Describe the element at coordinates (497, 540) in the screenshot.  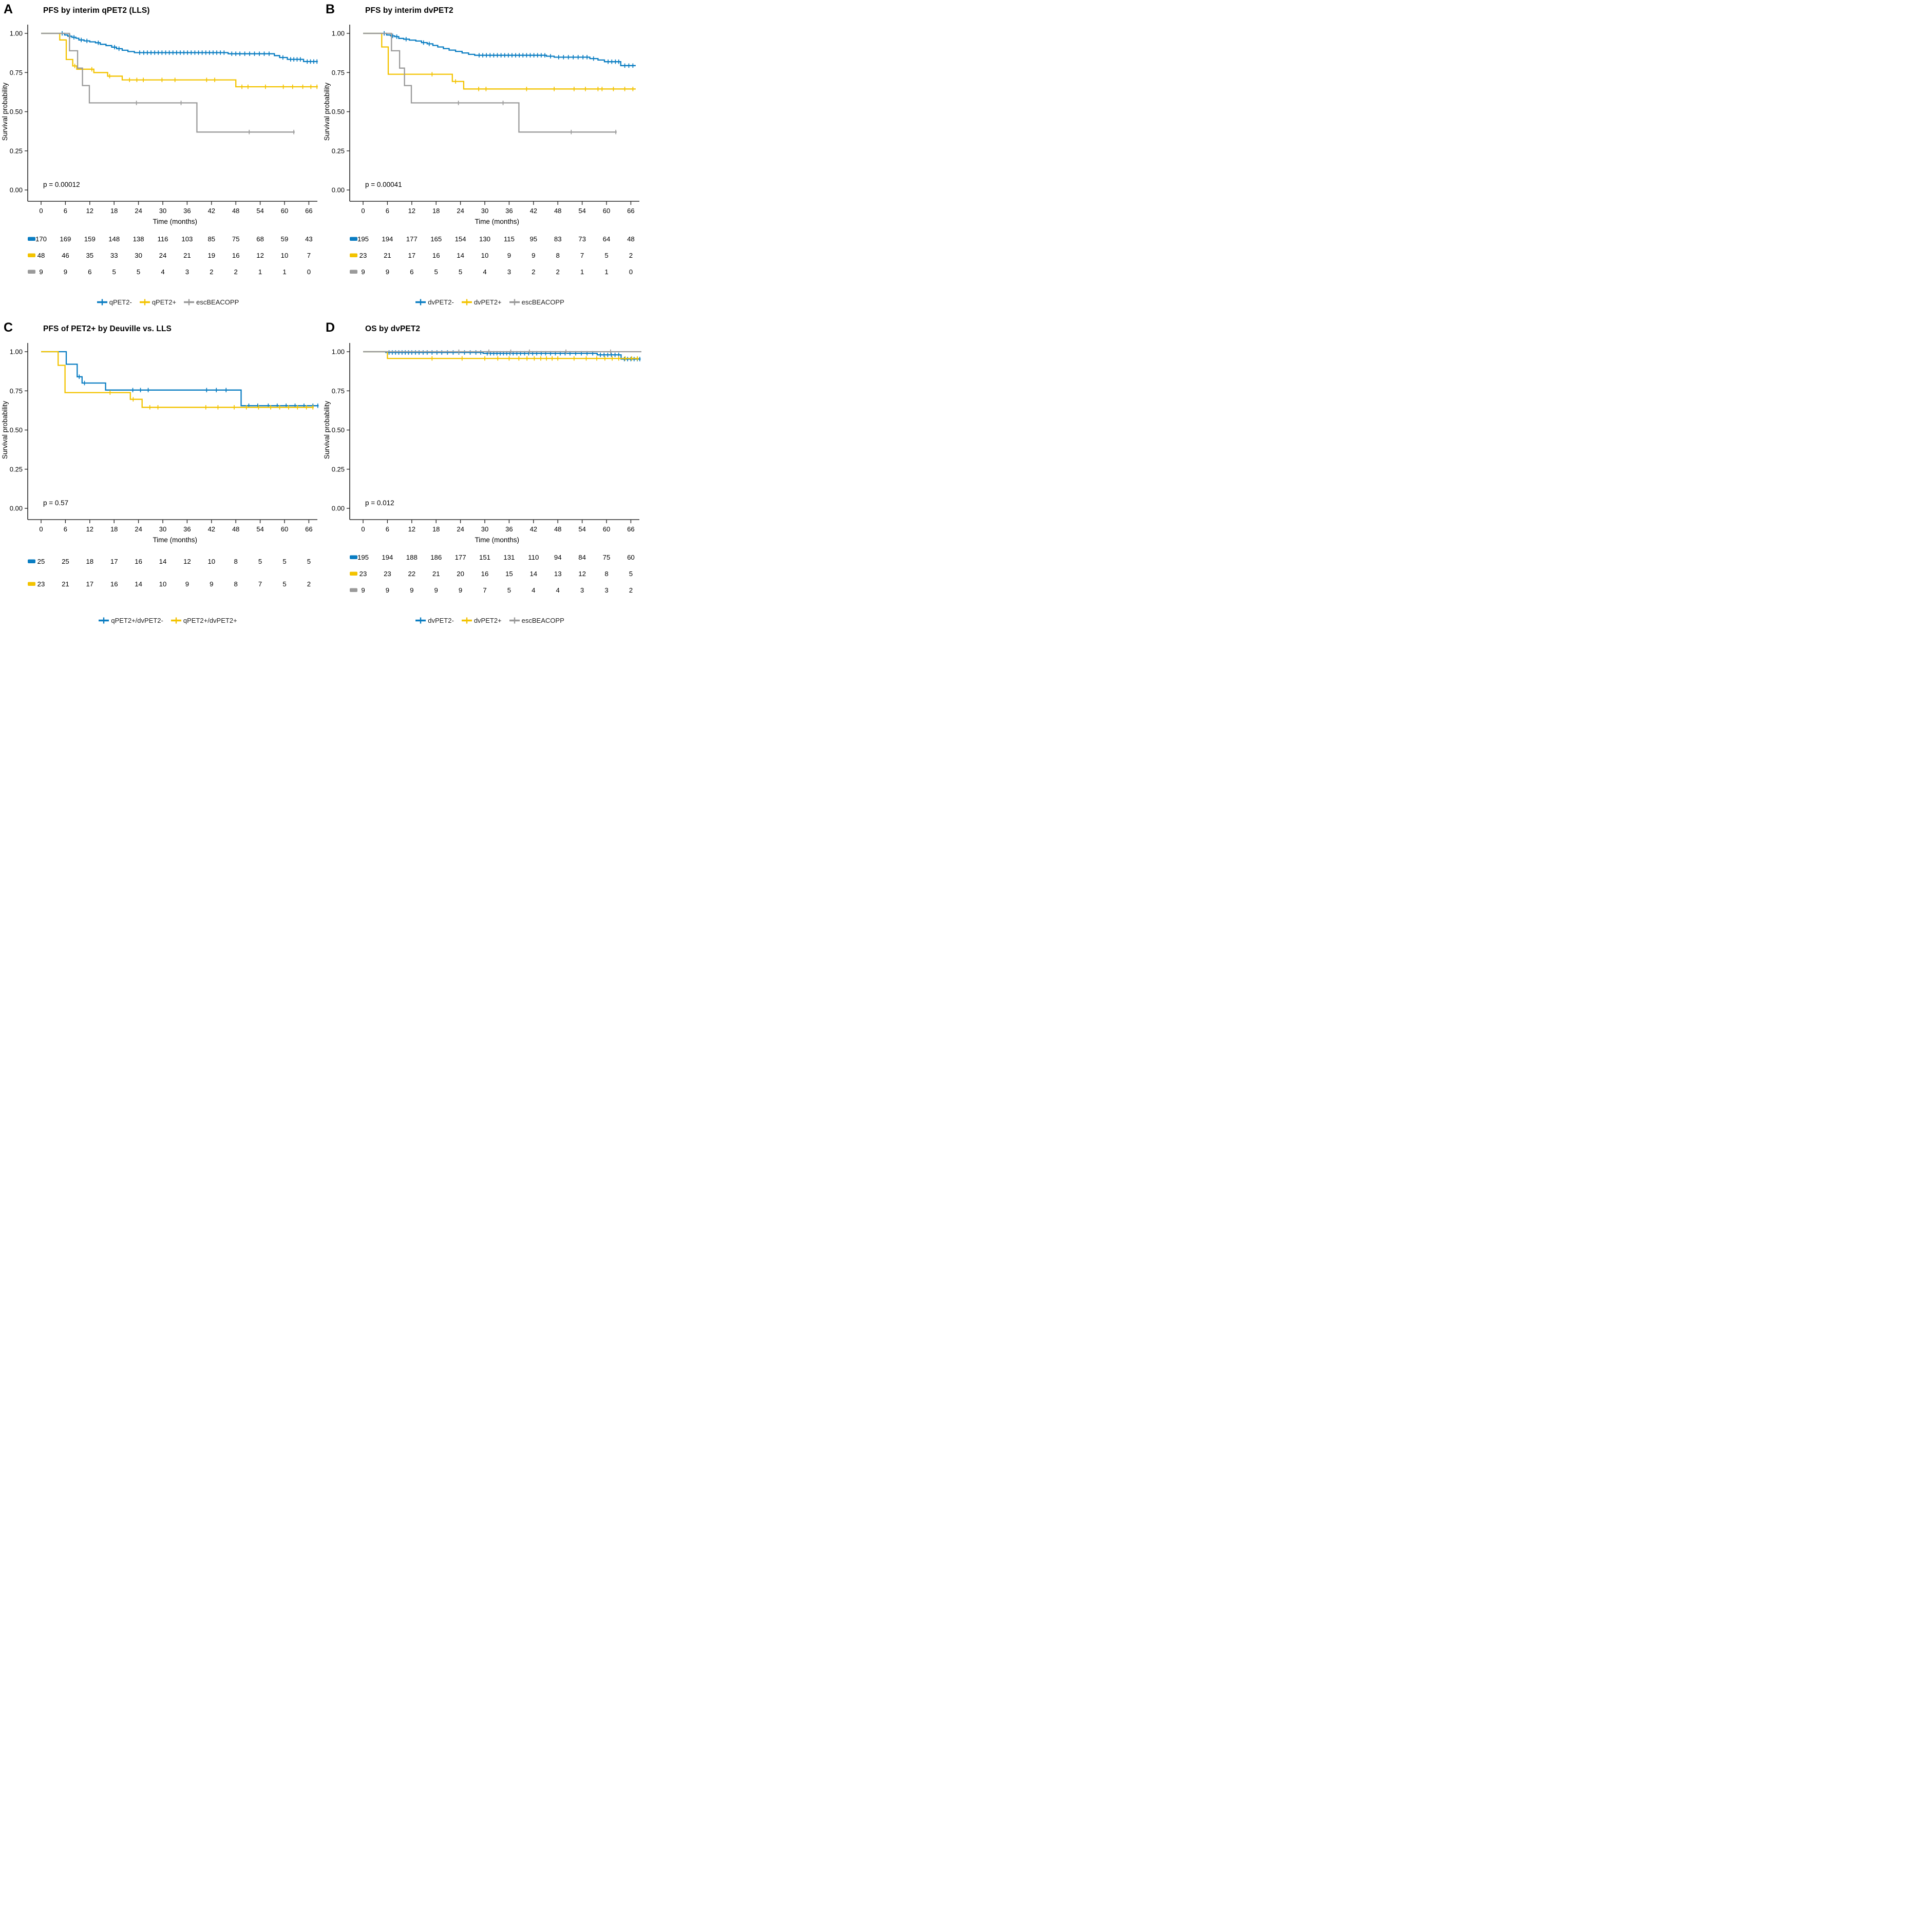
I see `x-axis-title: Time (months)` at that location.